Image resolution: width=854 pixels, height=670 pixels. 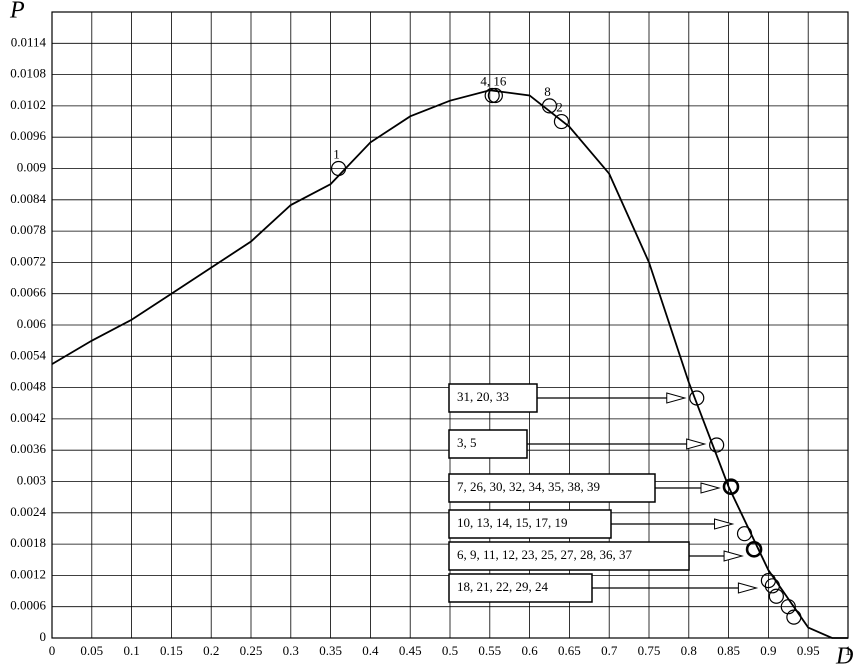 I want to click on x-tick-label: 0.95, so click(x=808, y=650).